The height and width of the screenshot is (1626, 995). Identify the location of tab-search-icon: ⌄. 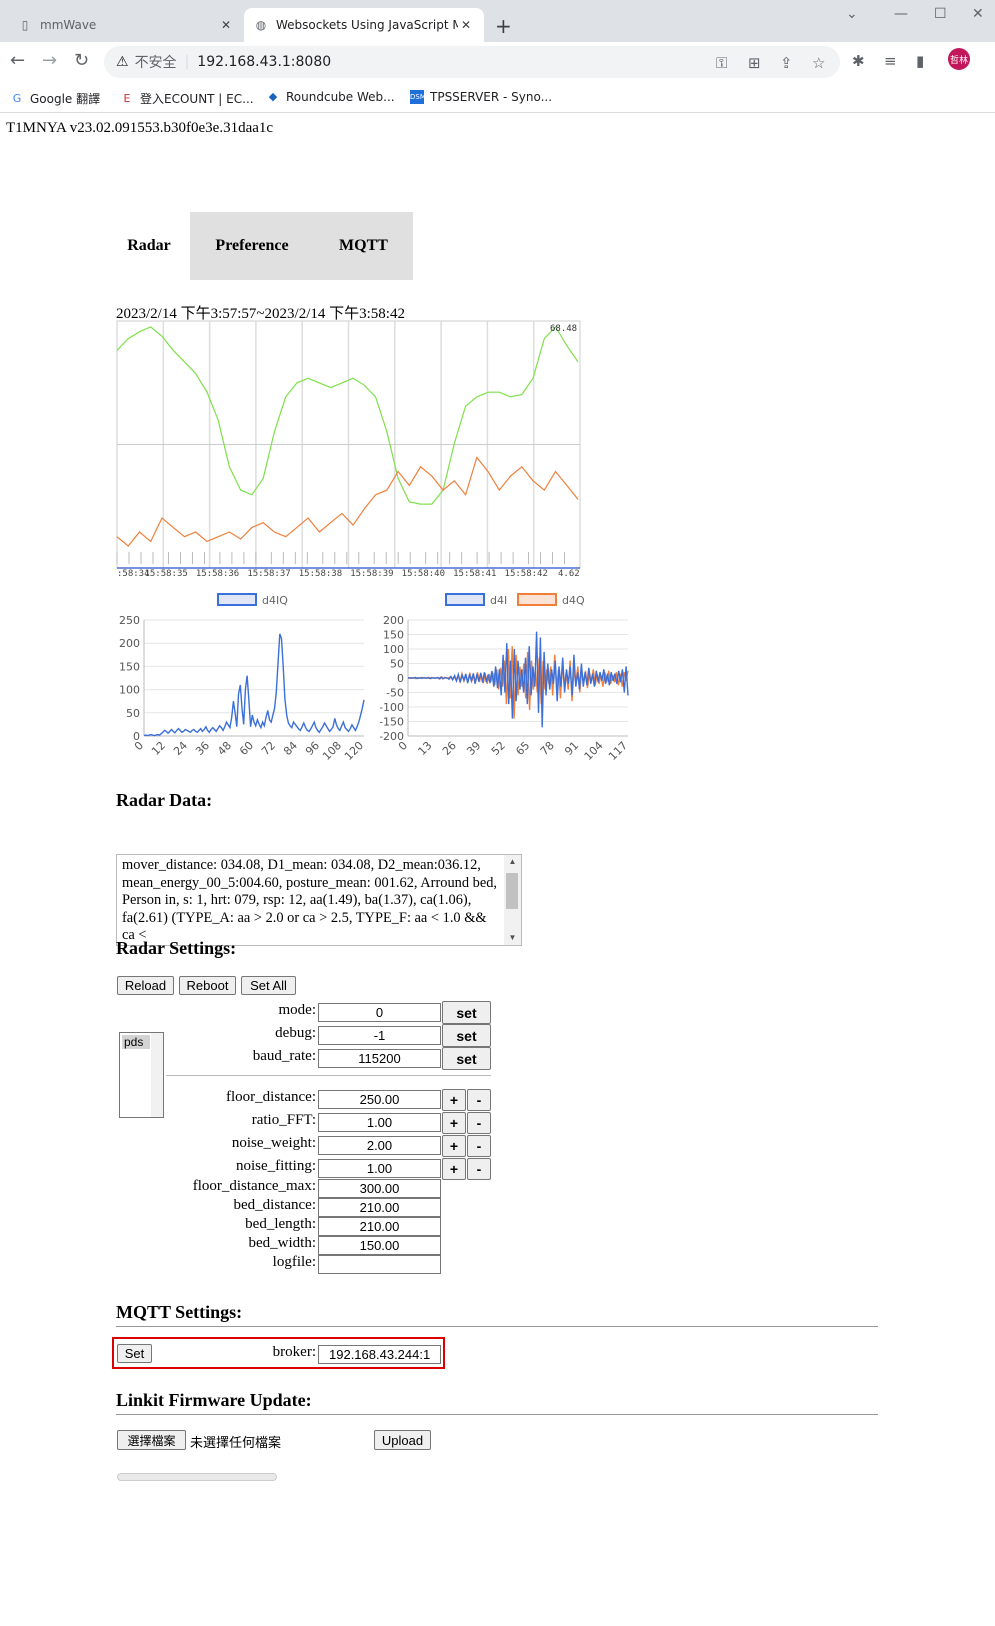
(852, 14).